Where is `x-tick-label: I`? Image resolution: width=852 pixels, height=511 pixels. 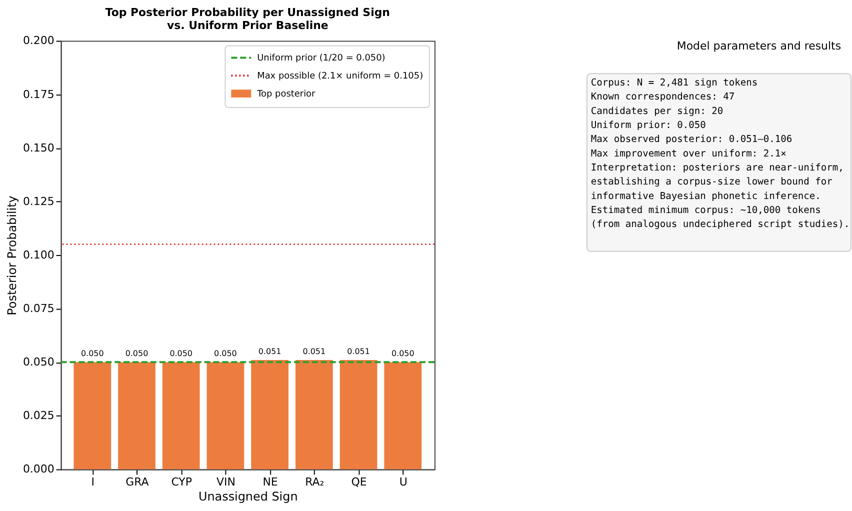 x-tick-label: I is located at coordinates (92, 482).